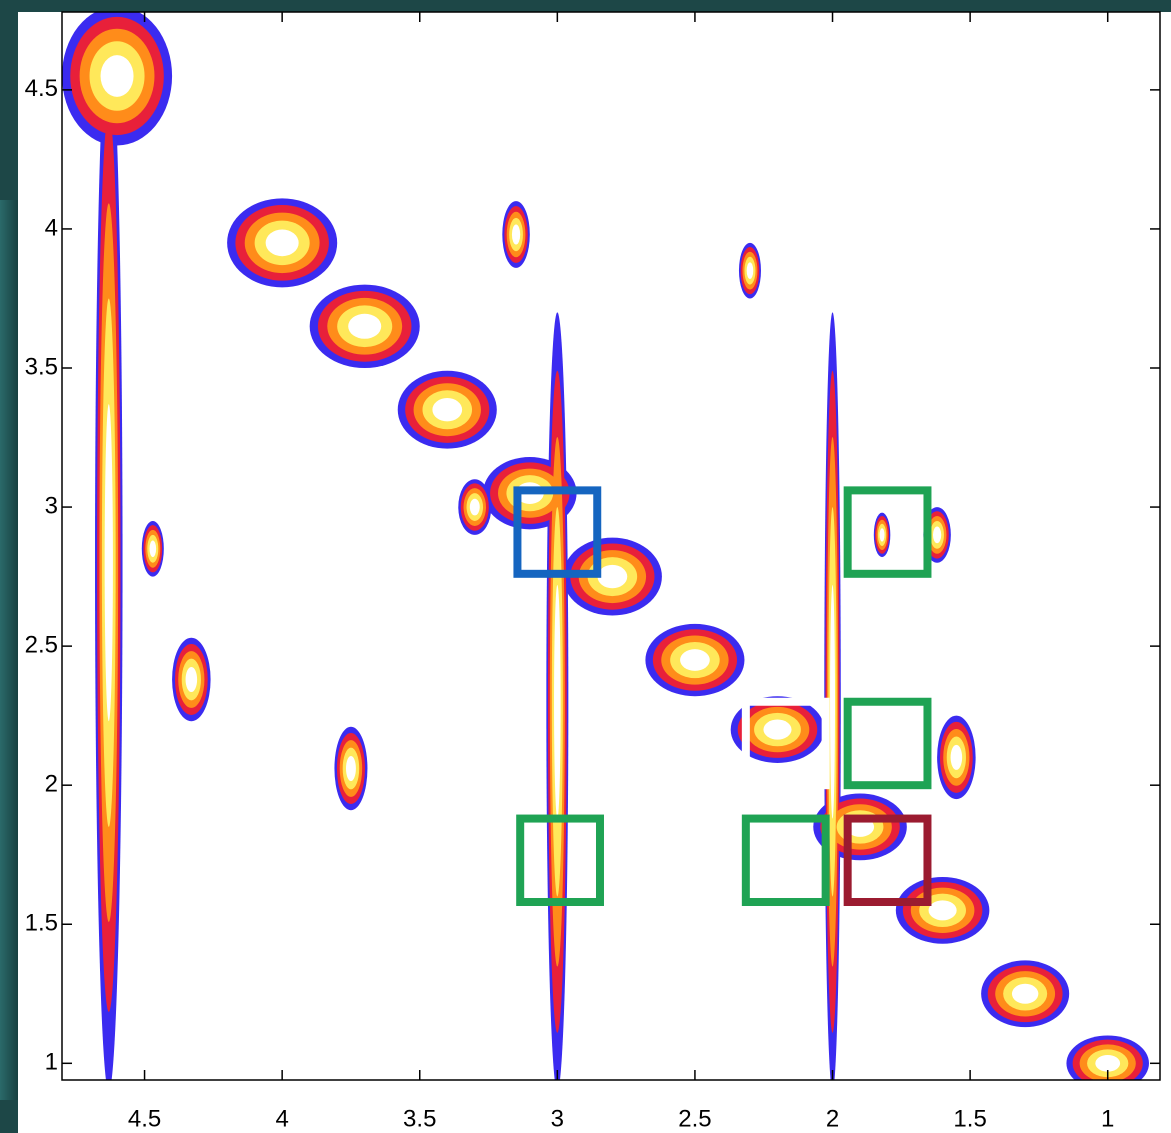  I want to click on x-tick-label: 3, so click(557, 1118).